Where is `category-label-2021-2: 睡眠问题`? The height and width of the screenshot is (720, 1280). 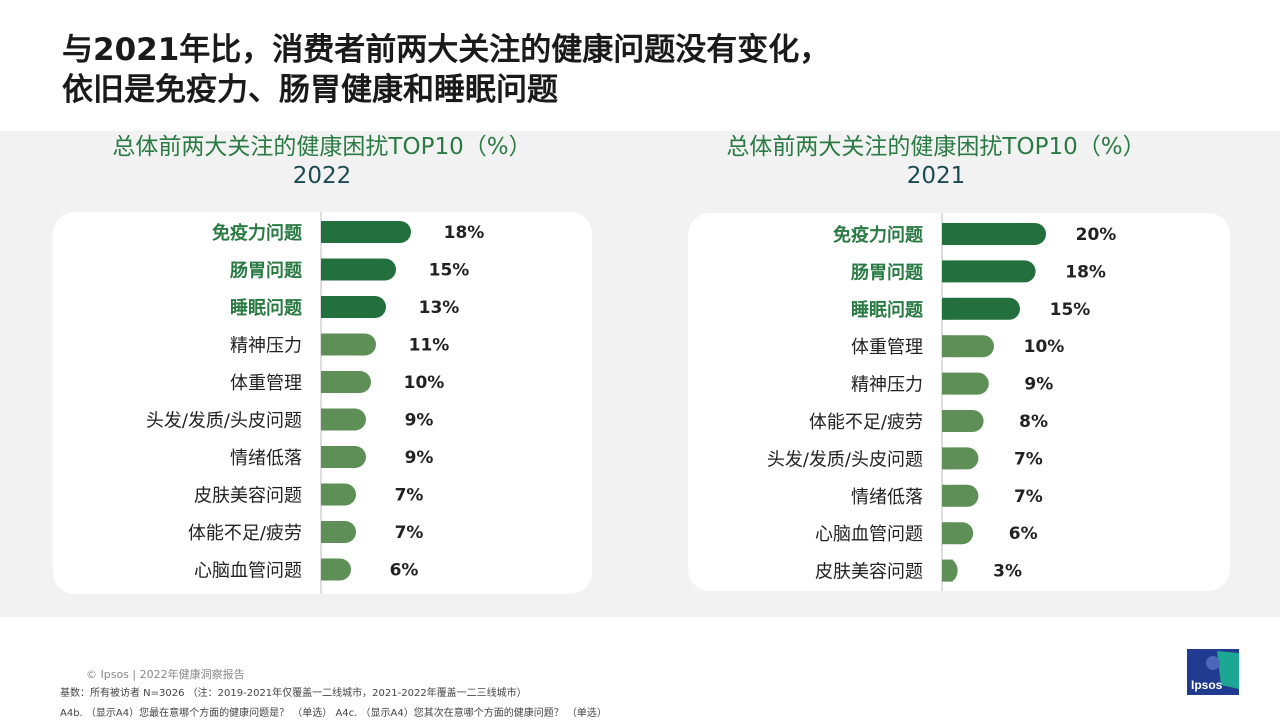 category-label-2021-2: 睡眠问题 is located at coordinates (887, 310).